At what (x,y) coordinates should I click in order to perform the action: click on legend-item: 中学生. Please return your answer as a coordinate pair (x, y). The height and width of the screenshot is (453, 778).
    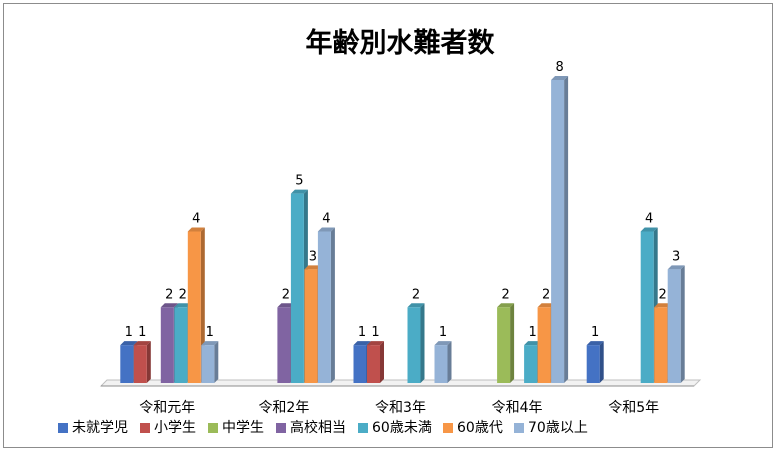
    Looking at the image, I should click on (236, 428).